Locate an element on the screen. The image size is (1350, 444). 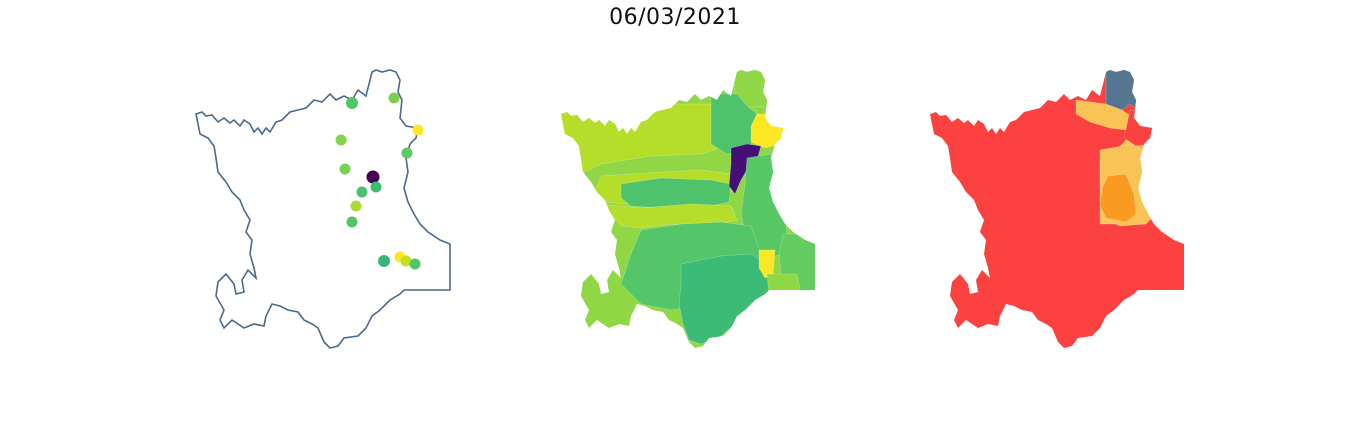
panel-basin-choropleth is located at coordinates (688, 209).